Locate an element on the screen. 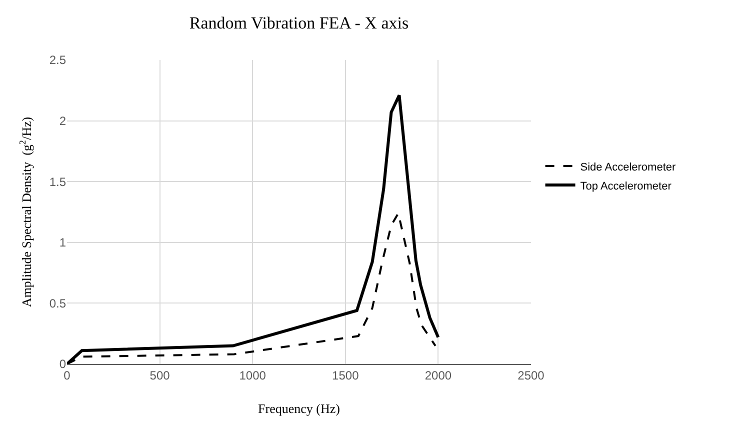 The width and height of the screenshot is (749, 421). x-tick-label: 2500 is located at coordinates (531, 375).